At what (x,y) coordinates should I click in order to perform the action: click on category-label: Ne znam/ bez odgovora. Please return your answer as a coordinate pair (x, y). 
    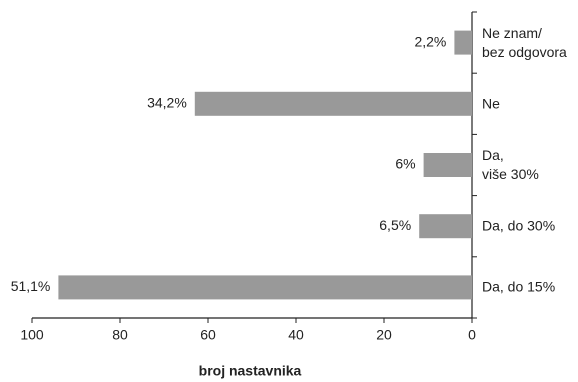
    Looking at the image, I should click on (524, 42).